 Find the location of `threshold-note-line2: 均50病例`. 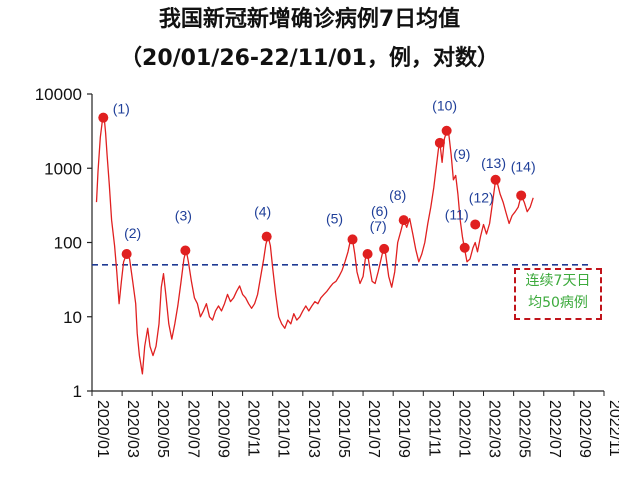

threshold-note-line2: 均50病例 is located at coordinates (558, 303).